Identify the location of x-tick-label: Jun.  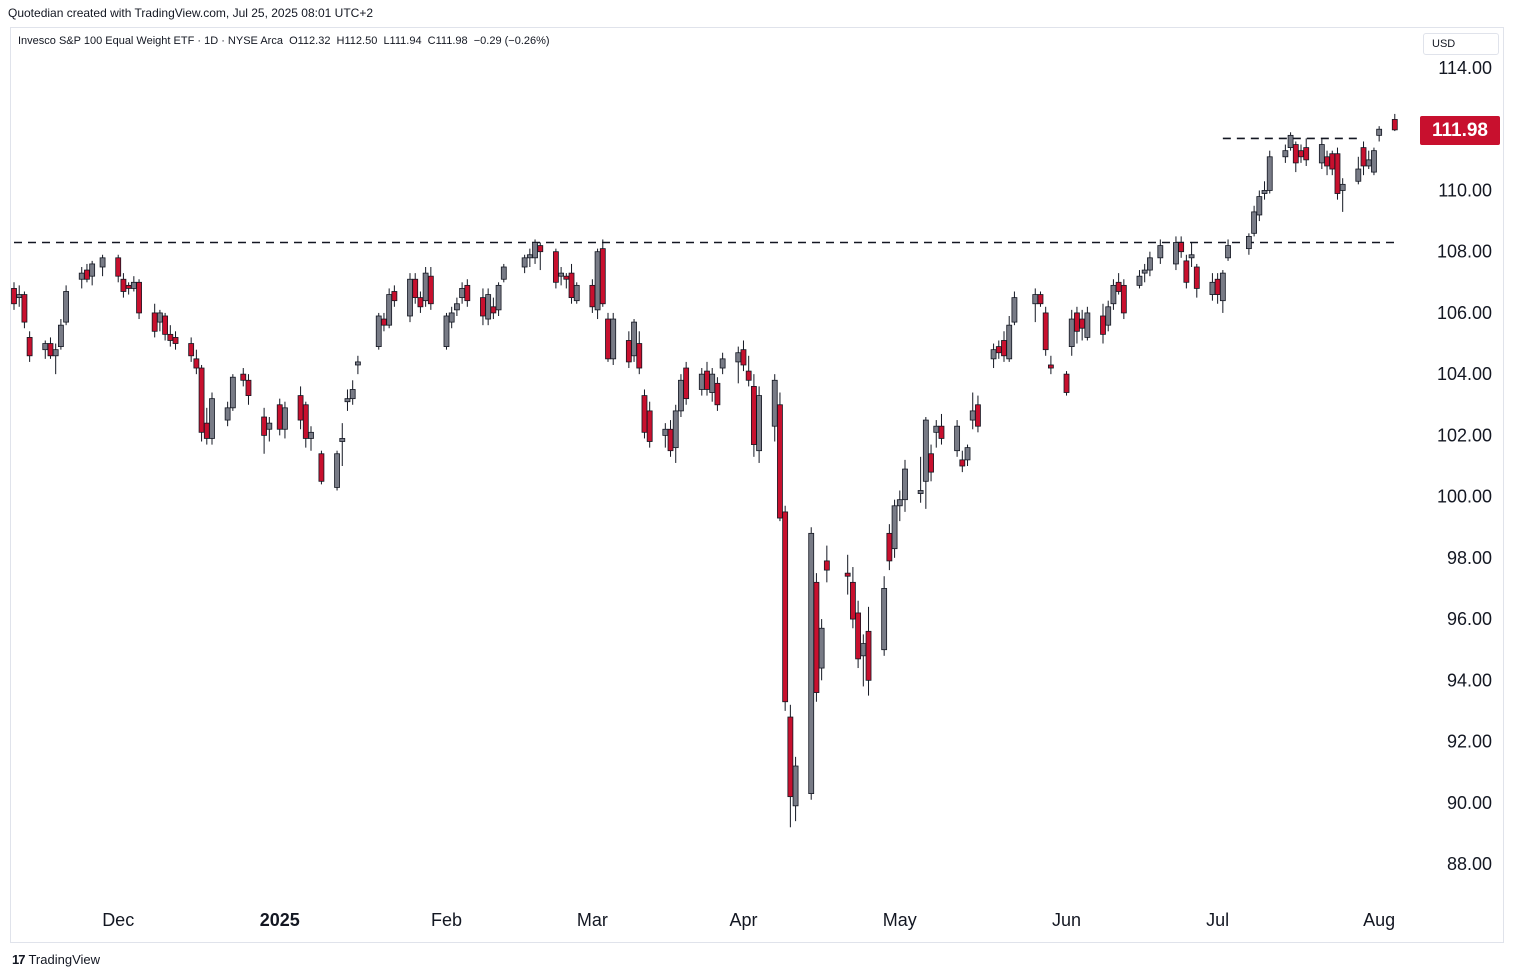
(1066, 920).